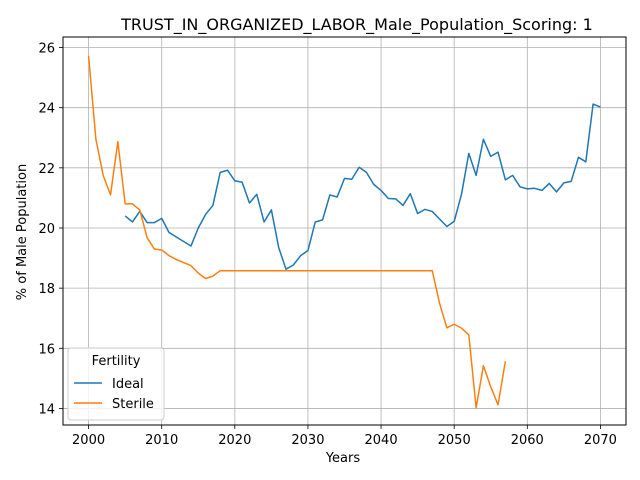  Describe the element at coordinates (234, 440) in the screenshot. I see `x-tick-label: 2020` at that location.